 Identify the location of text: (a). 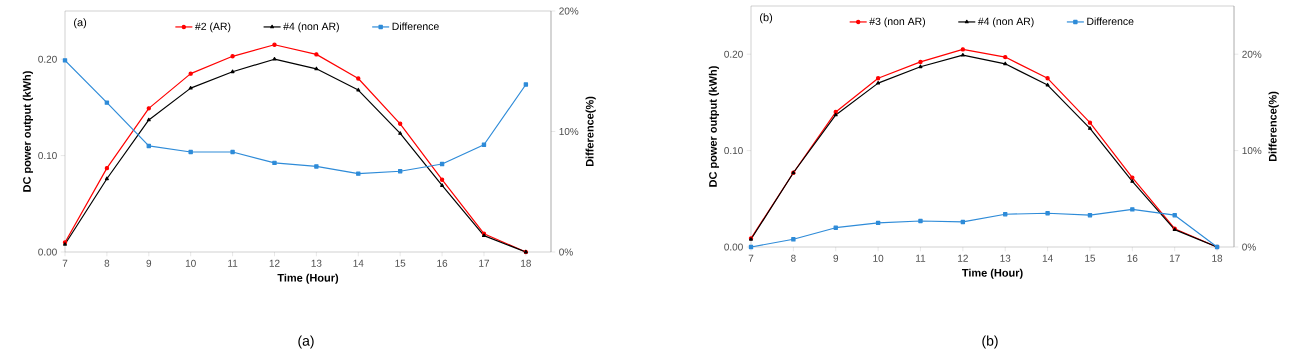
(306, 342).